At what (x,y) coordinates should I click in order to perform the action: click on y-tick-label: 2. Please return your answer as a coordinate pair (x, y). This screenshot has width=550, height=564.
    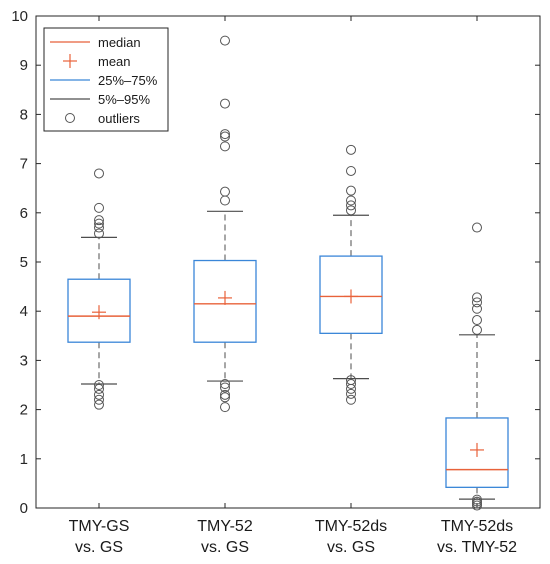
    Looking at the image, I should click on (24, 410).